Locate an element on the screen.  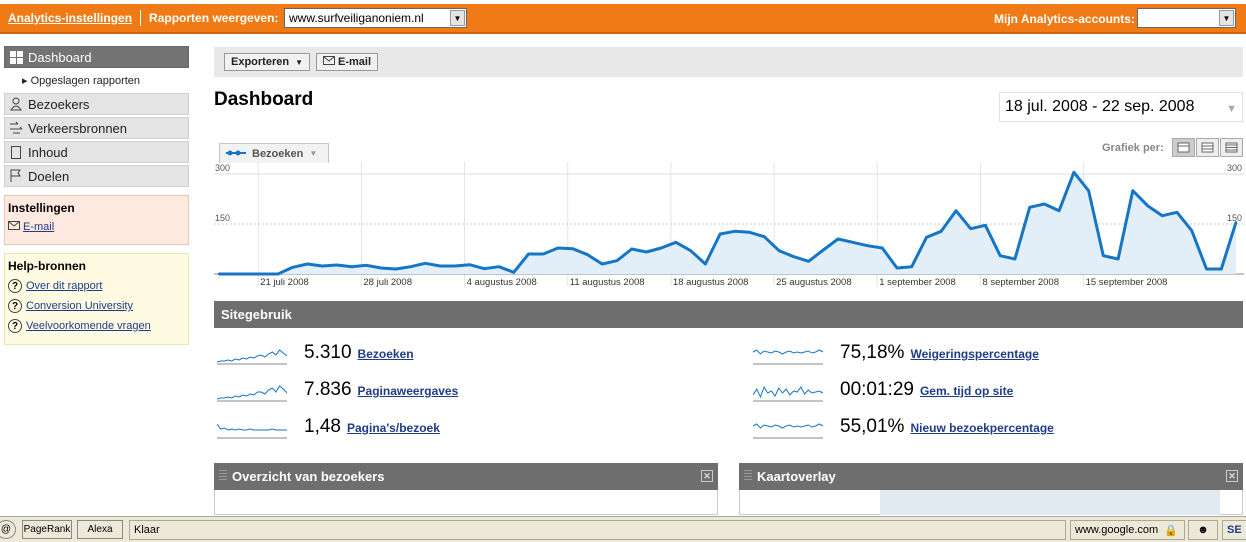
nav-item-doelen: Doelen is located at coordinates (96, 176).